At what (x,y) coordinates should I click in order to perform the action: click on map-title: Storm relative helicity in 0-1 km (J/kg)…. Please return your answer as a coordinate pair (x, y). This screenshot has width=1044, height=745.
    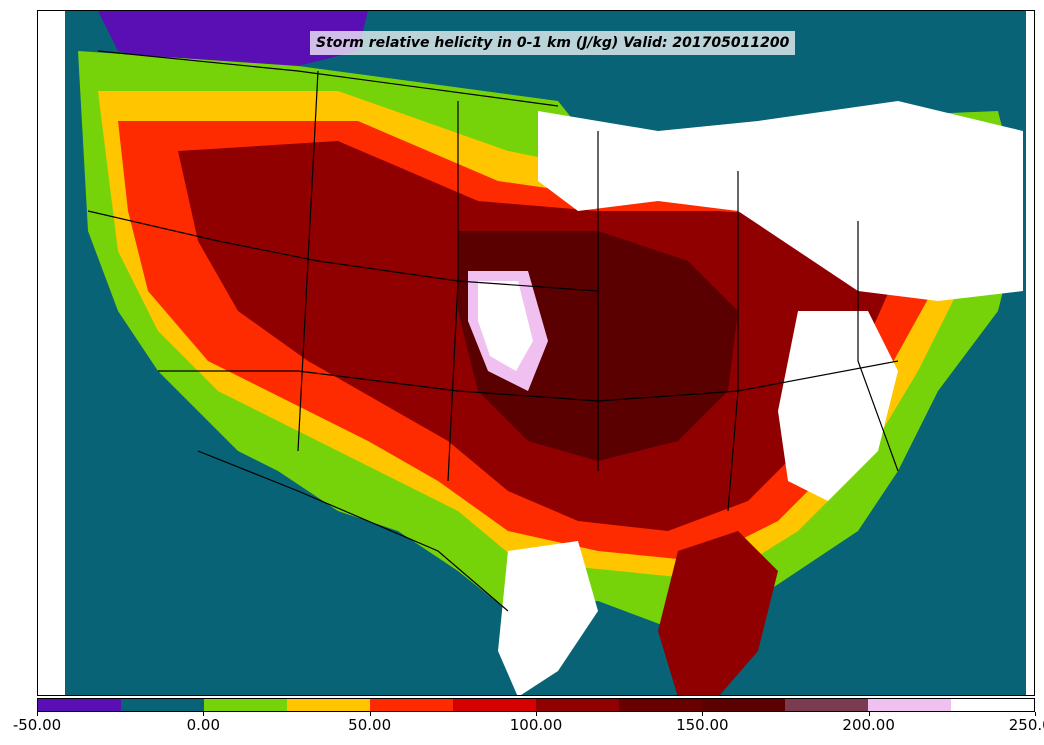
    Looking at the image, I should click on (553, 43).